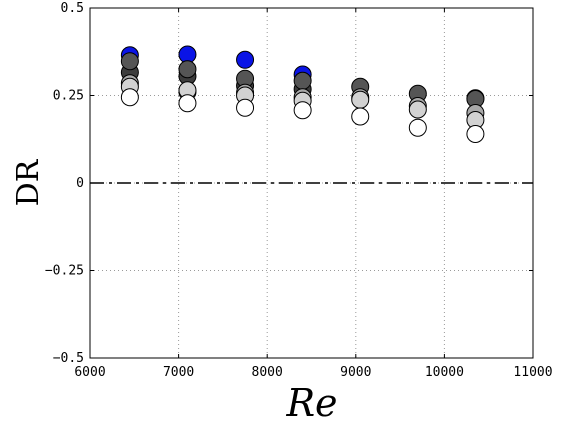 This screenshot has width=562, height=426. Describe the element at coordinates (267, 372) in the screenshot. I see `x-tick-label: 8000` at that location.